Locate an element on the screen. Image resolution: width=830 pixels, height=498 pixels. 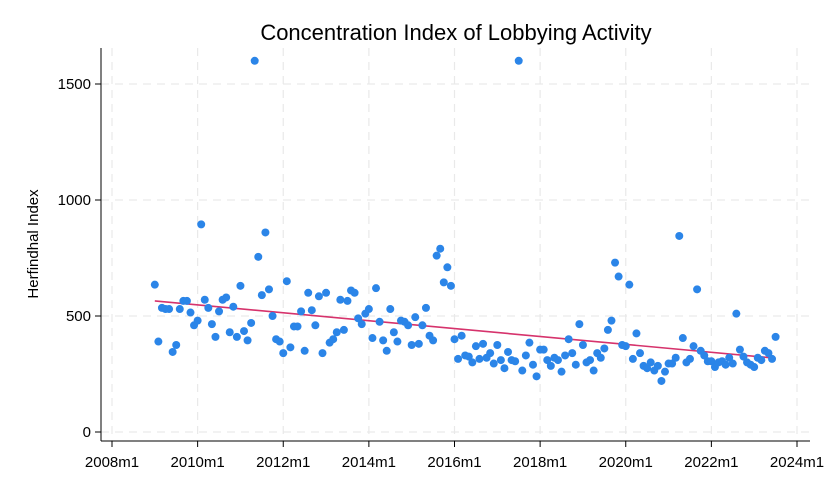
y-tick-label: 1000 is located at coordinates (74, 200).